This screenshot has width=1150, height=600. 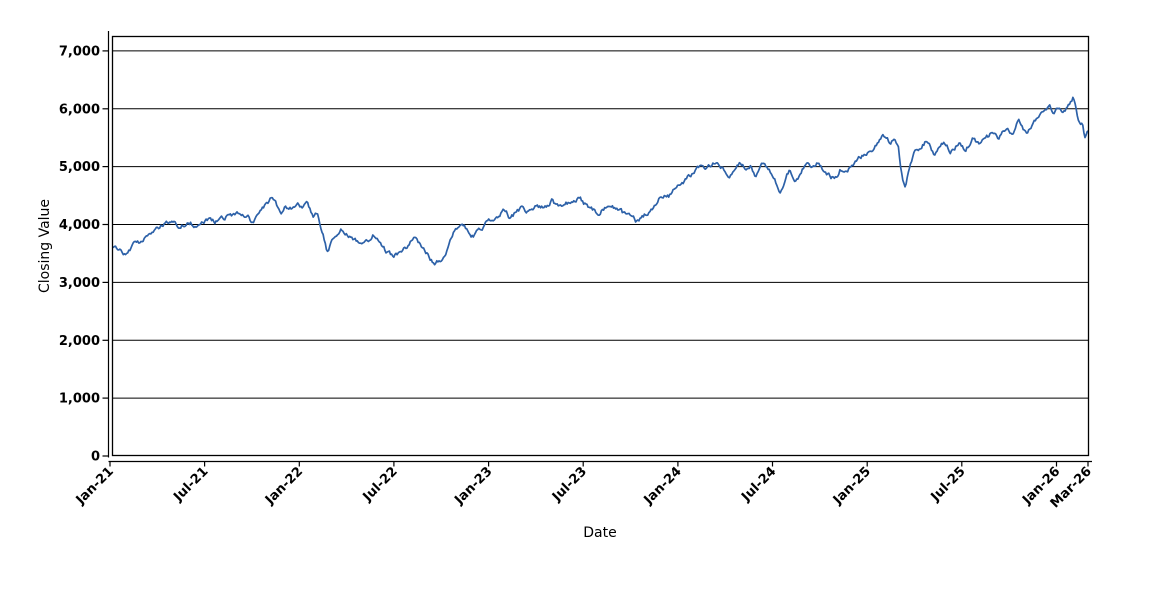 What do you see at coordinates (79, 51) in the screenshot?
I see `y-tick-label: 7,000` at bounding box center [79, 51].